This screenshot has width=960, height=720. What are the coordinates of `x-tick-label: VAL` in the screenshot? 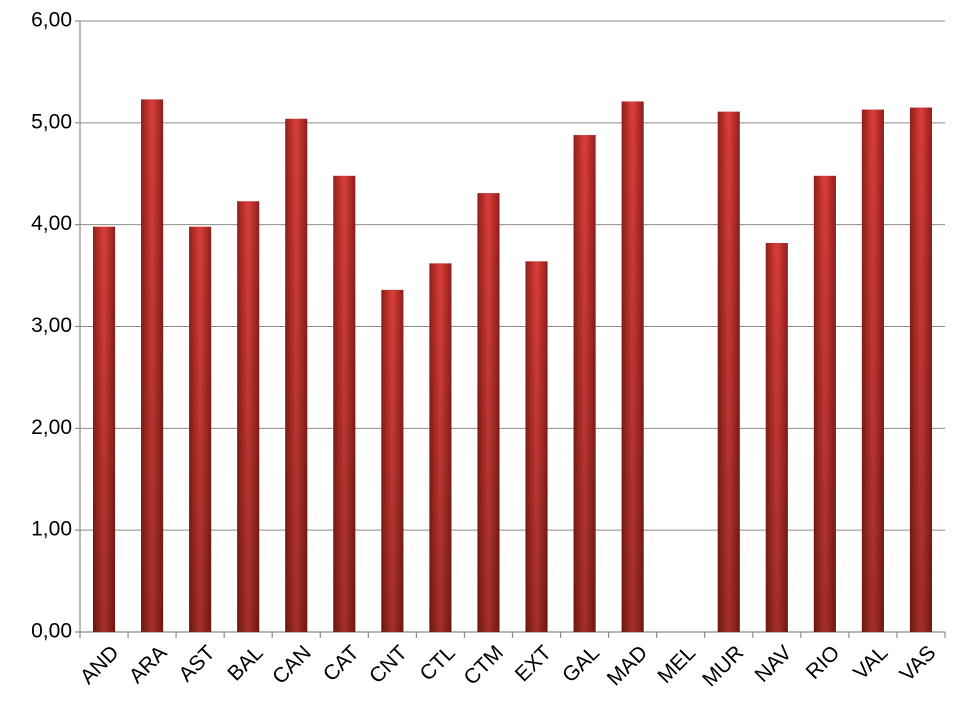 It's located at (870, 662).